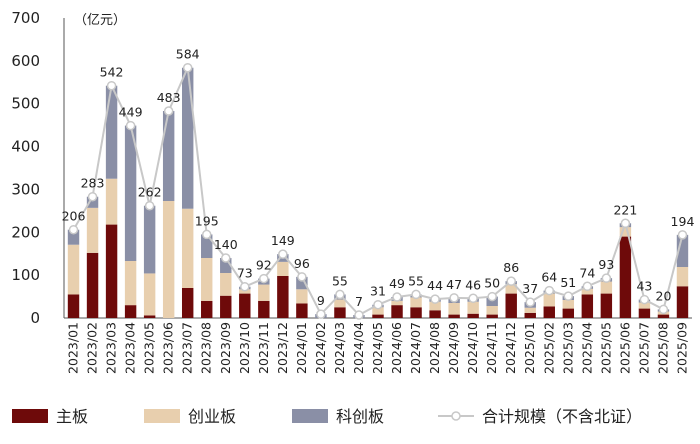  What do you see at coordinates (187, 348) in the screenshot?
I see `x-tick-label: 2023/07` at bounding box center [187, 348].